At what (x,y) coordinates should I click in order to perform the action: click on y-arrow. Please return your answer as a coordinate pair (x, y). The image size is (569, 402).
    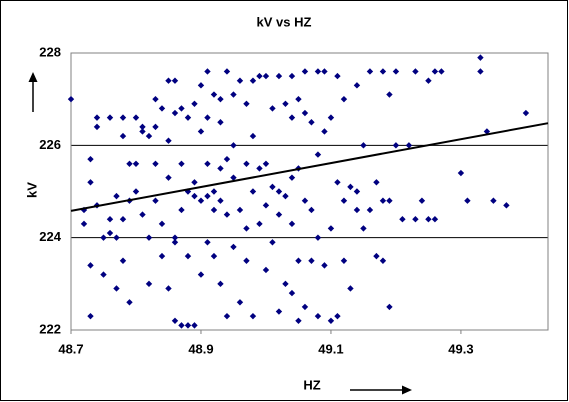
    Looking at the image, I should click on (33, 92).